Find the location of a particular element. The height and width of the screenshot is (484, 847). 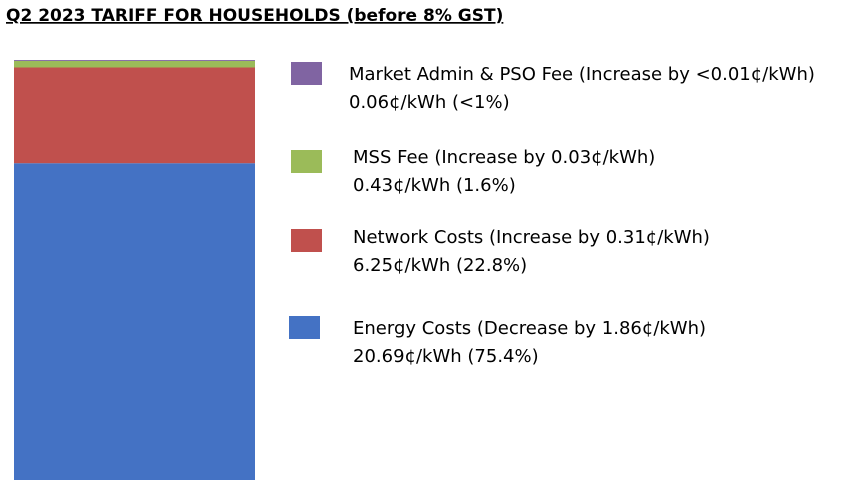

value-label: 0.43¢/kWh (1.6%) is located at coordinates (434, 185).